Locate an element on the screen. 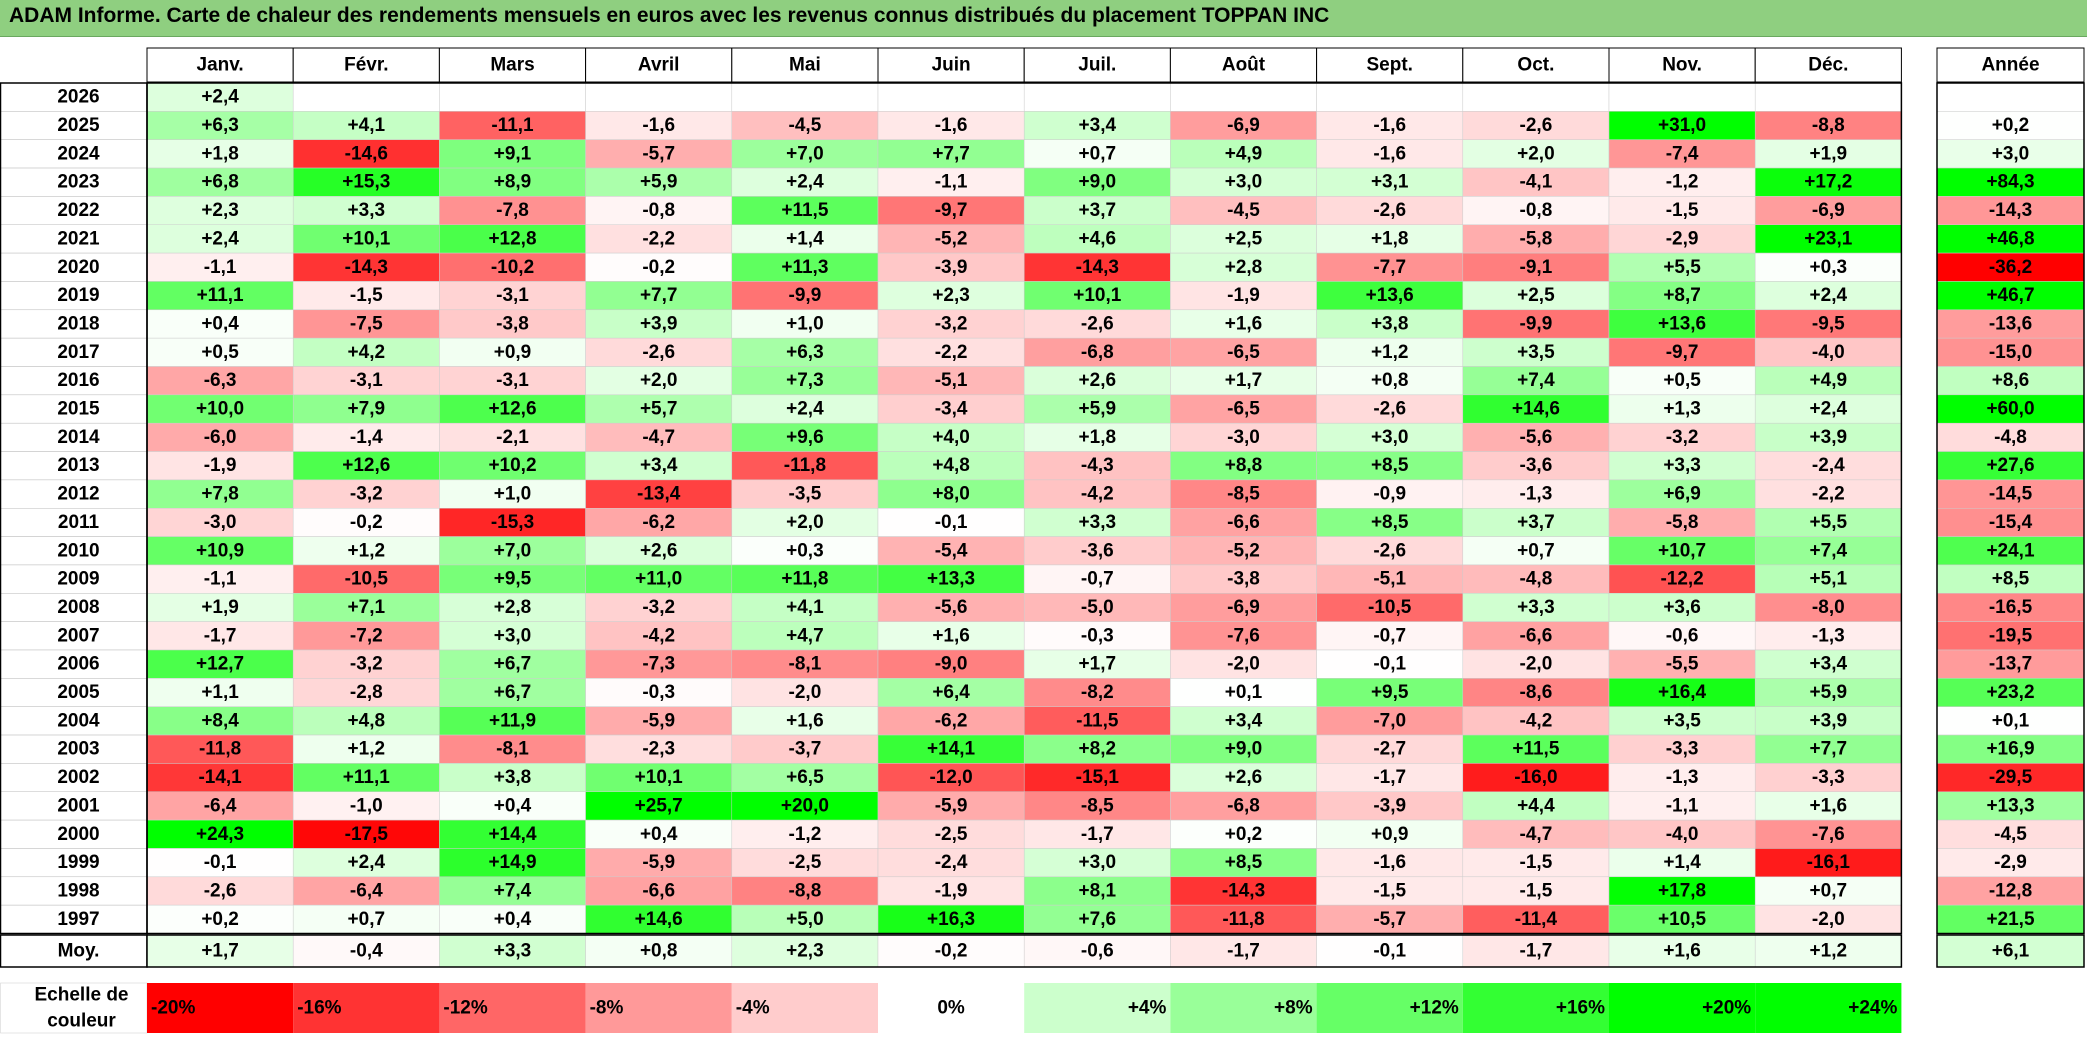  heat-cell-value: +5,5 is located at coordinates (1682, 267).